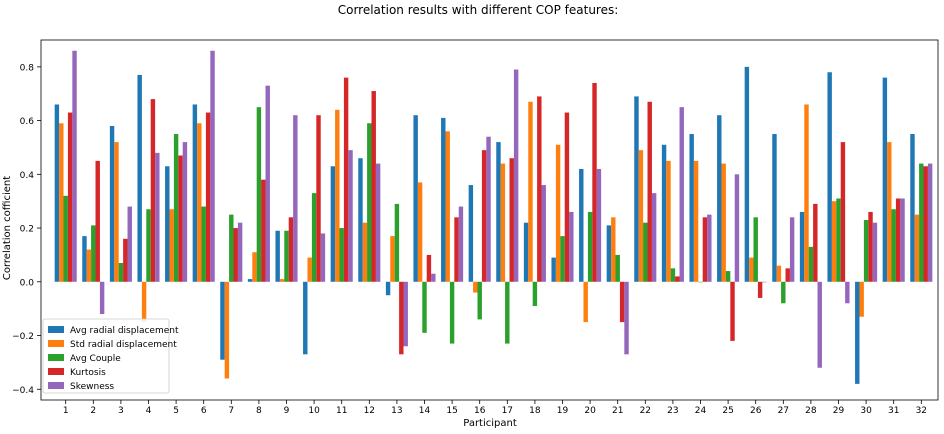  What do you see at coordinates (106, 356) in the screenshot?
I see `legend-frame` at bounding box center [106, 356].